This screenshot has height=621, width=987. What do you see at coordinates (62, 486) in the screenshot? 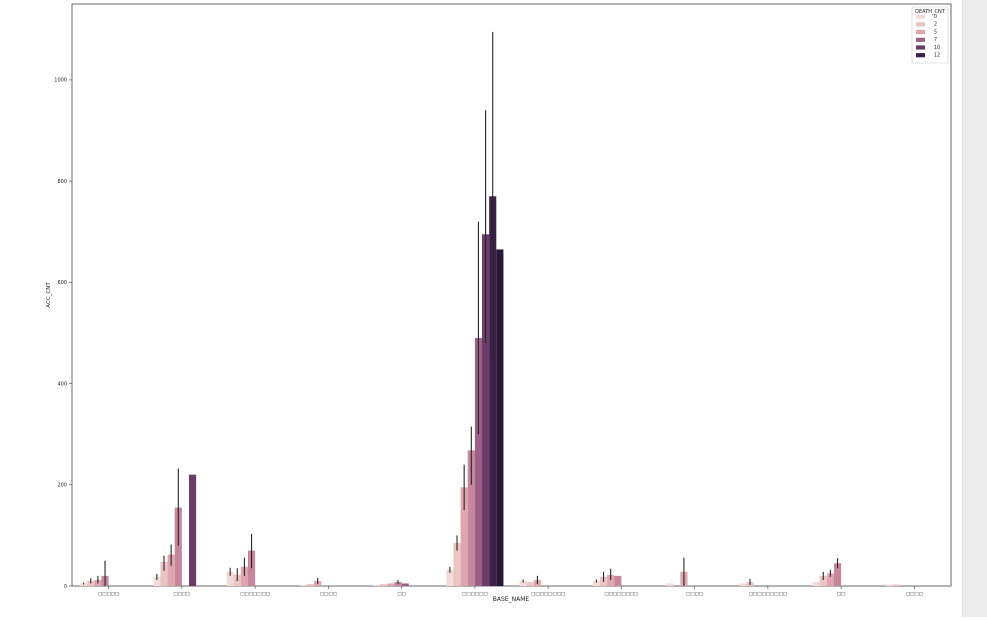
I see `y-tick-label: 200` at bounding box center [62, 486].